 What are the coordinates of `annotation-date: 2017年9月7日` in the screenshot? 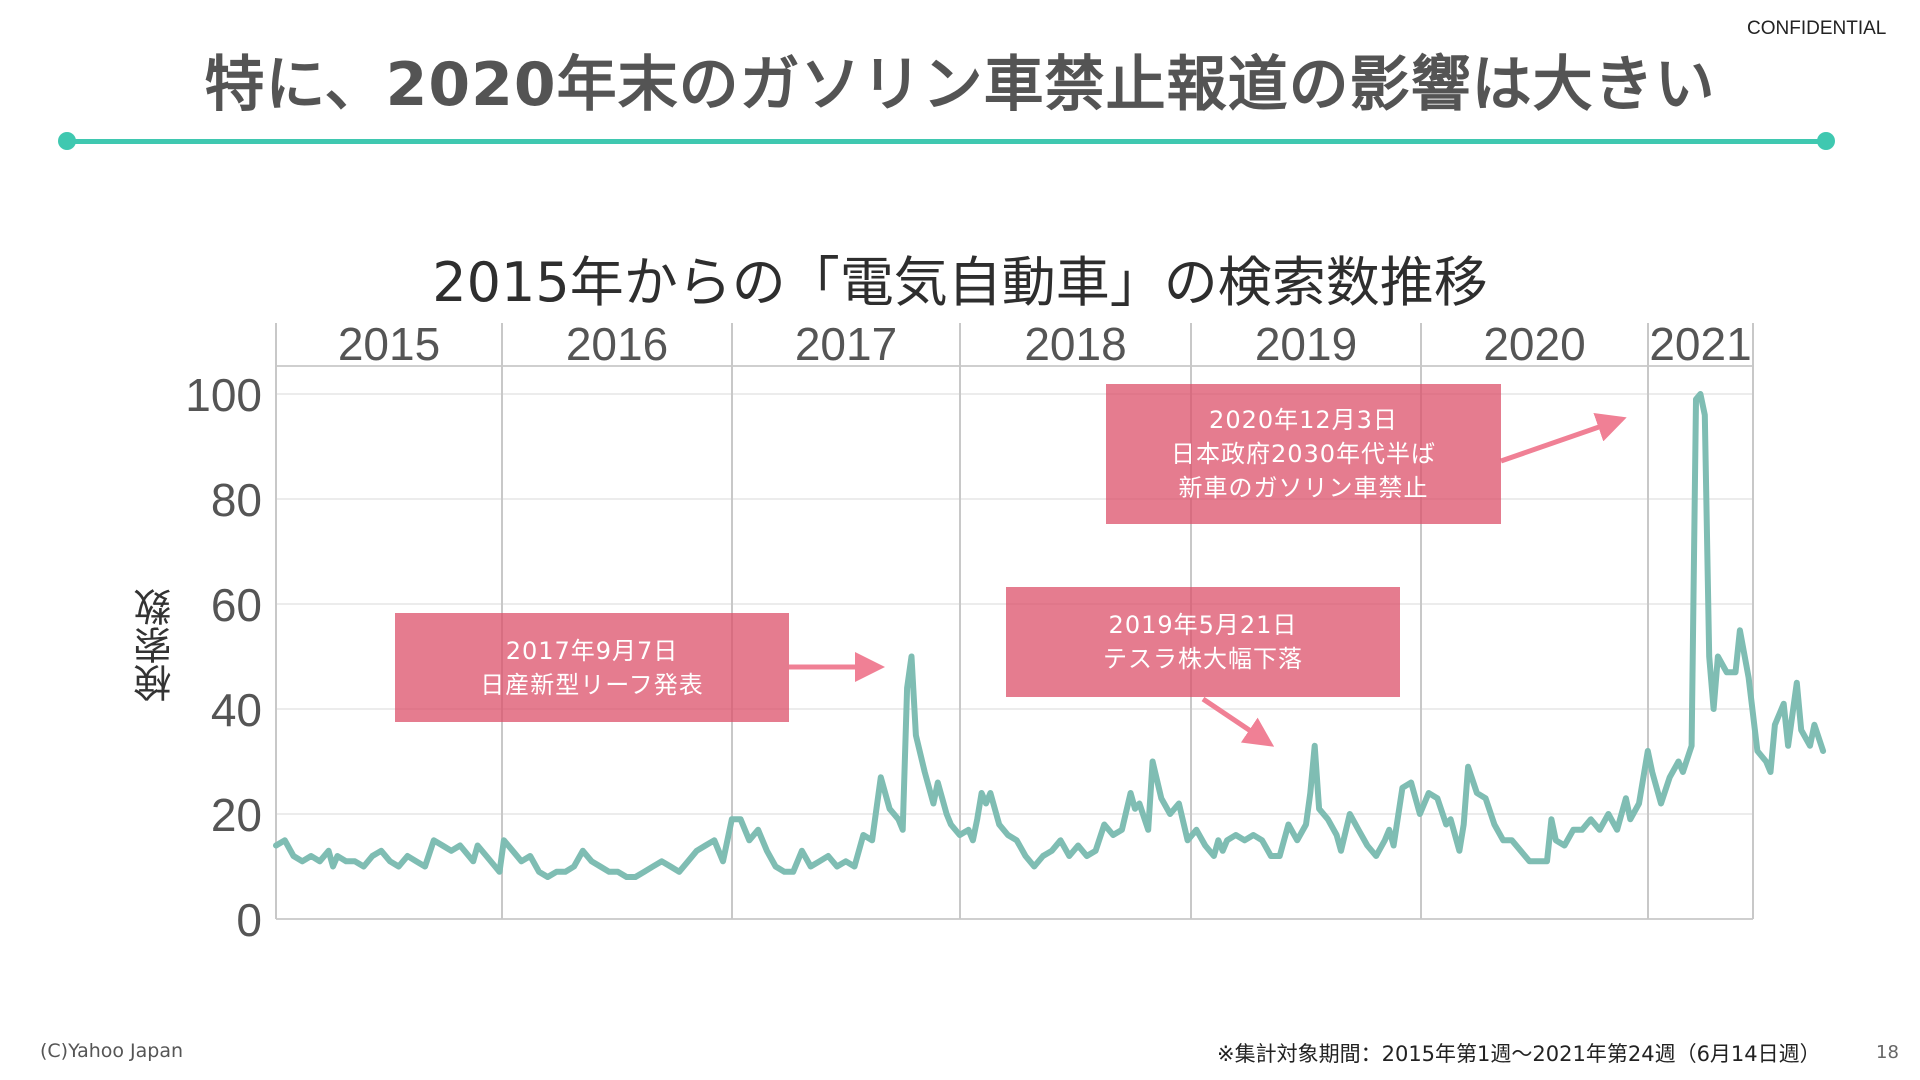 It's located at (592, 650).